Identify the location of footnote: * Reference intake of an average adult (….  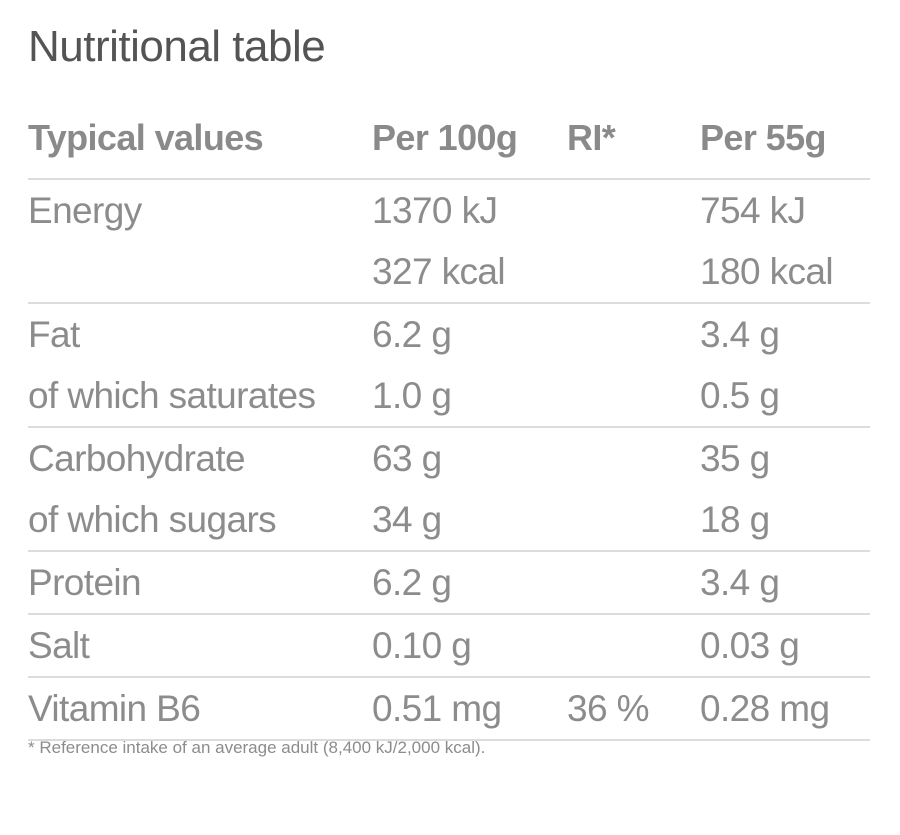
(257, 747).